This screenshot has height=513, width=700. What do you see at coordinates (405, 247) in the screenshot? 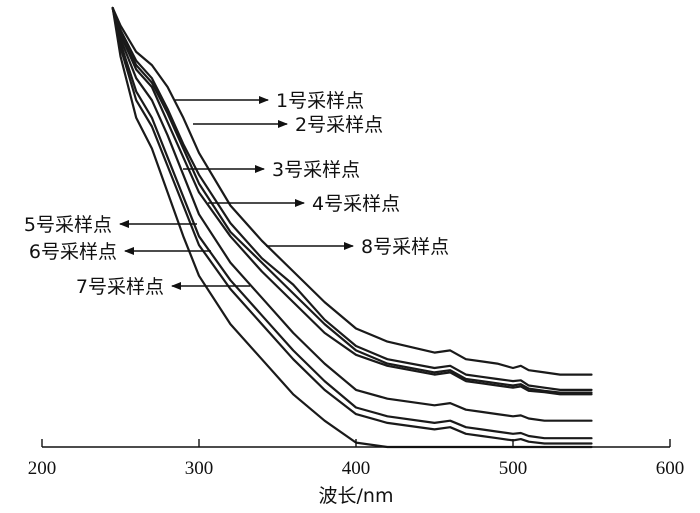
I see `annotation-label: 8号采样点` at bounding box center [405, 247].